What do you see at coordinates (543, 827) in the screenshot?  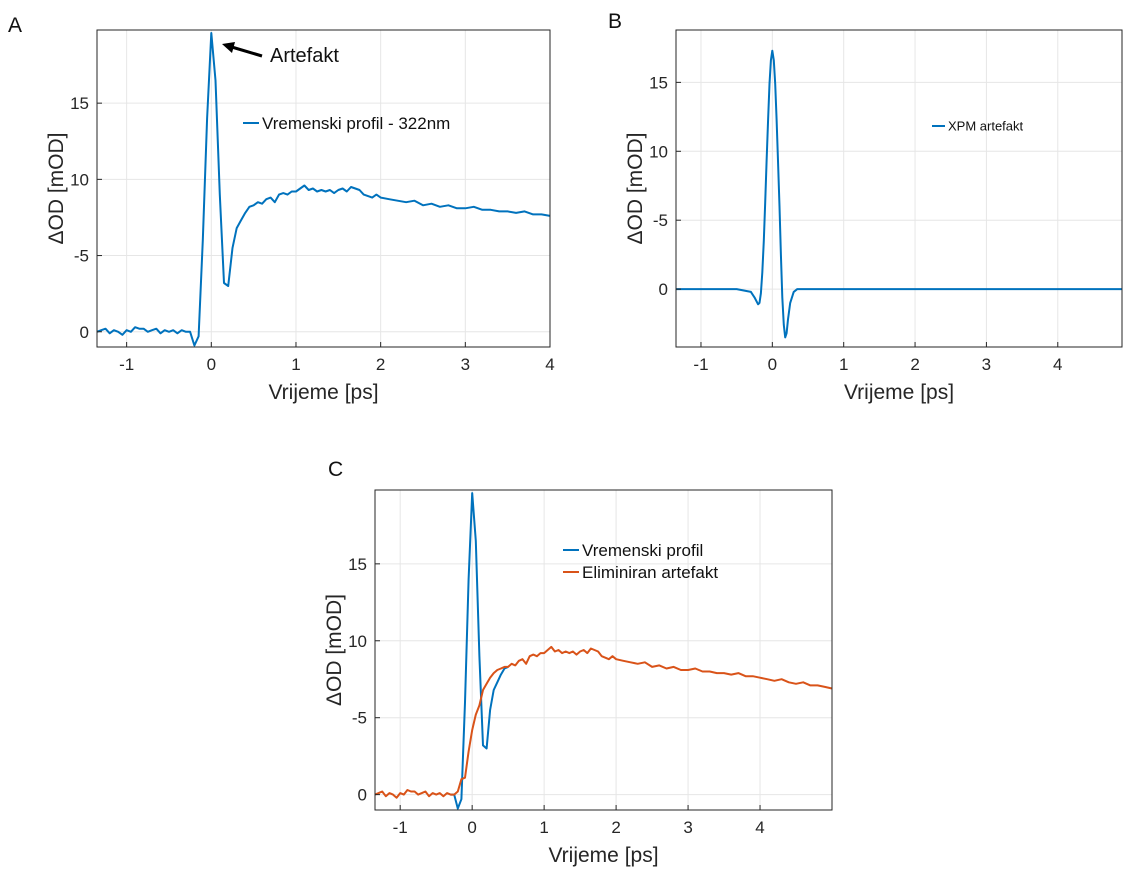 I see `panel-c-xtick-label-2: 1` at bounding box center [543, 827].